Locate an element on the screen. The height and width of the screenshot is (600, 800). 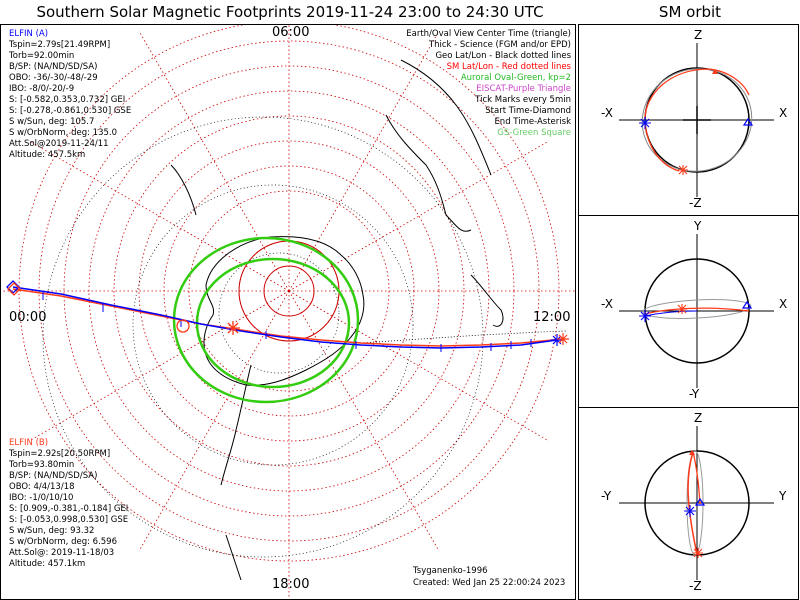
hour-label-right: 12:00 is located at coordinates (552, 317).